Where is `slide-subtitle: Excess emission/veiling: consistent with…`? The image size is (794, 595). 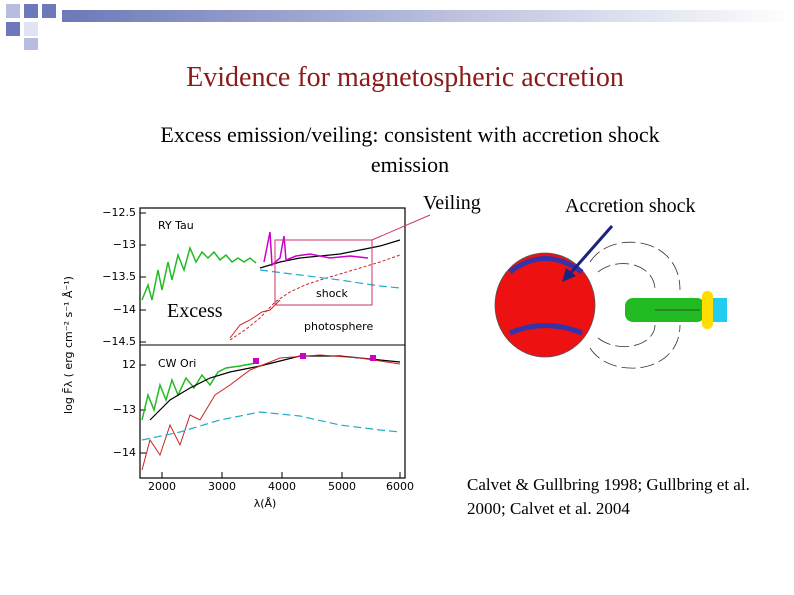 slide-subtitle: Excess emission/veiling: consistent with… is located at coordinates (410, 149).